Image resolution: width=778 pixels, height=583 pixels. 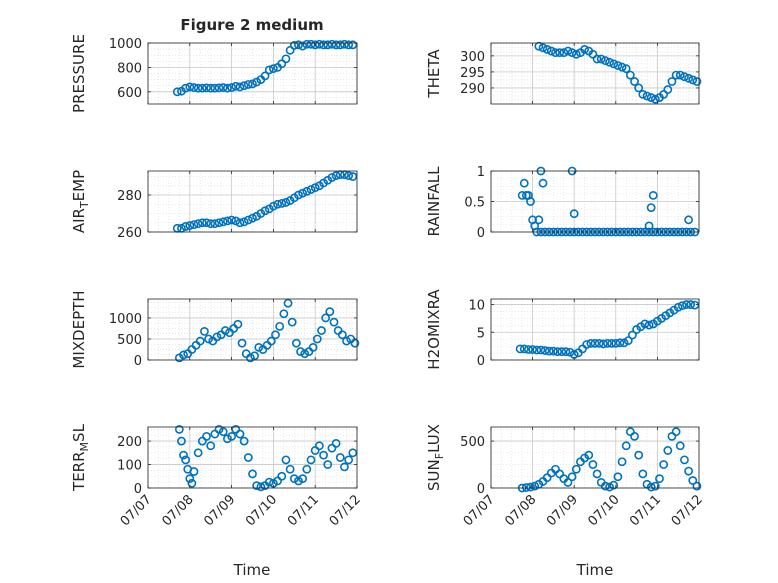 What do you see at coordinates (562, 329) in the screenshot?
I see `subplot-h2omixra: 0 5 10 H2OMIXRA` at bounding box center [562, 329].